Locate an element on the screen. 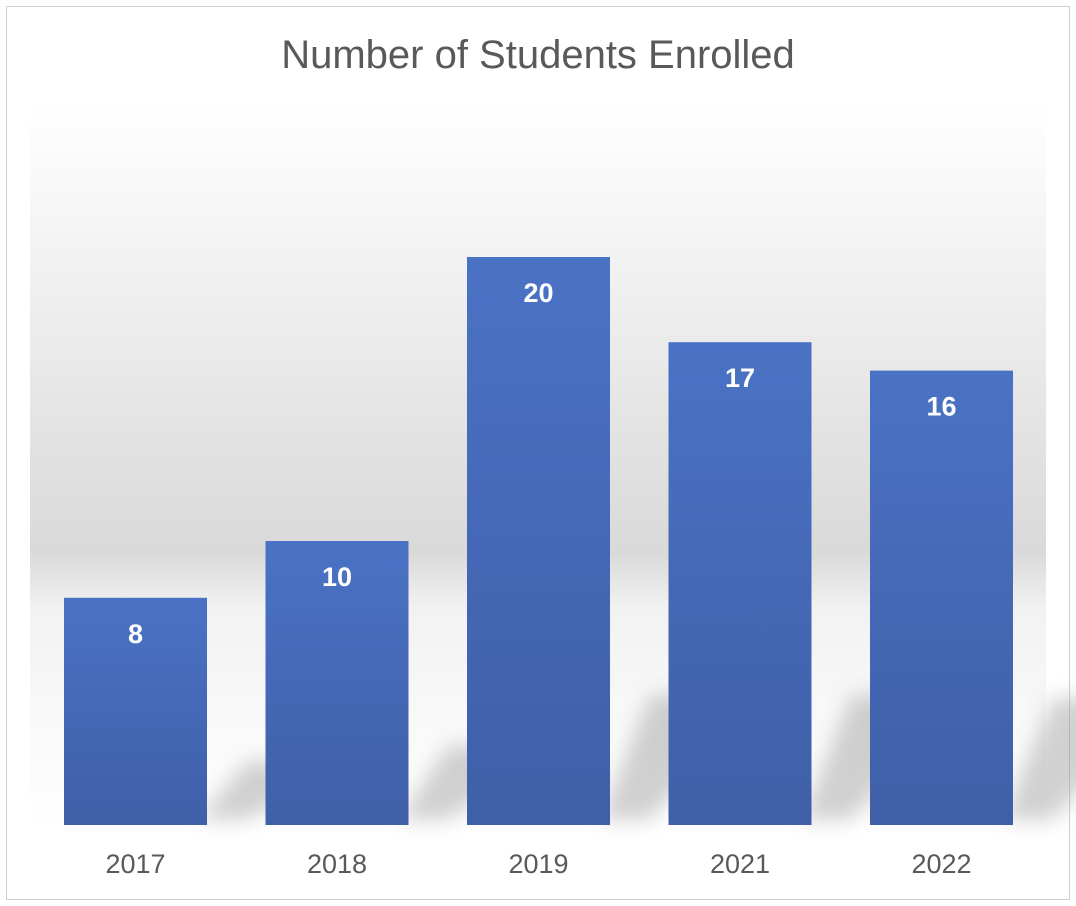 The height and width of the screenshot is (906, 1076). x-tick-label-2019: 2019 is located at coordinates (538, 864).